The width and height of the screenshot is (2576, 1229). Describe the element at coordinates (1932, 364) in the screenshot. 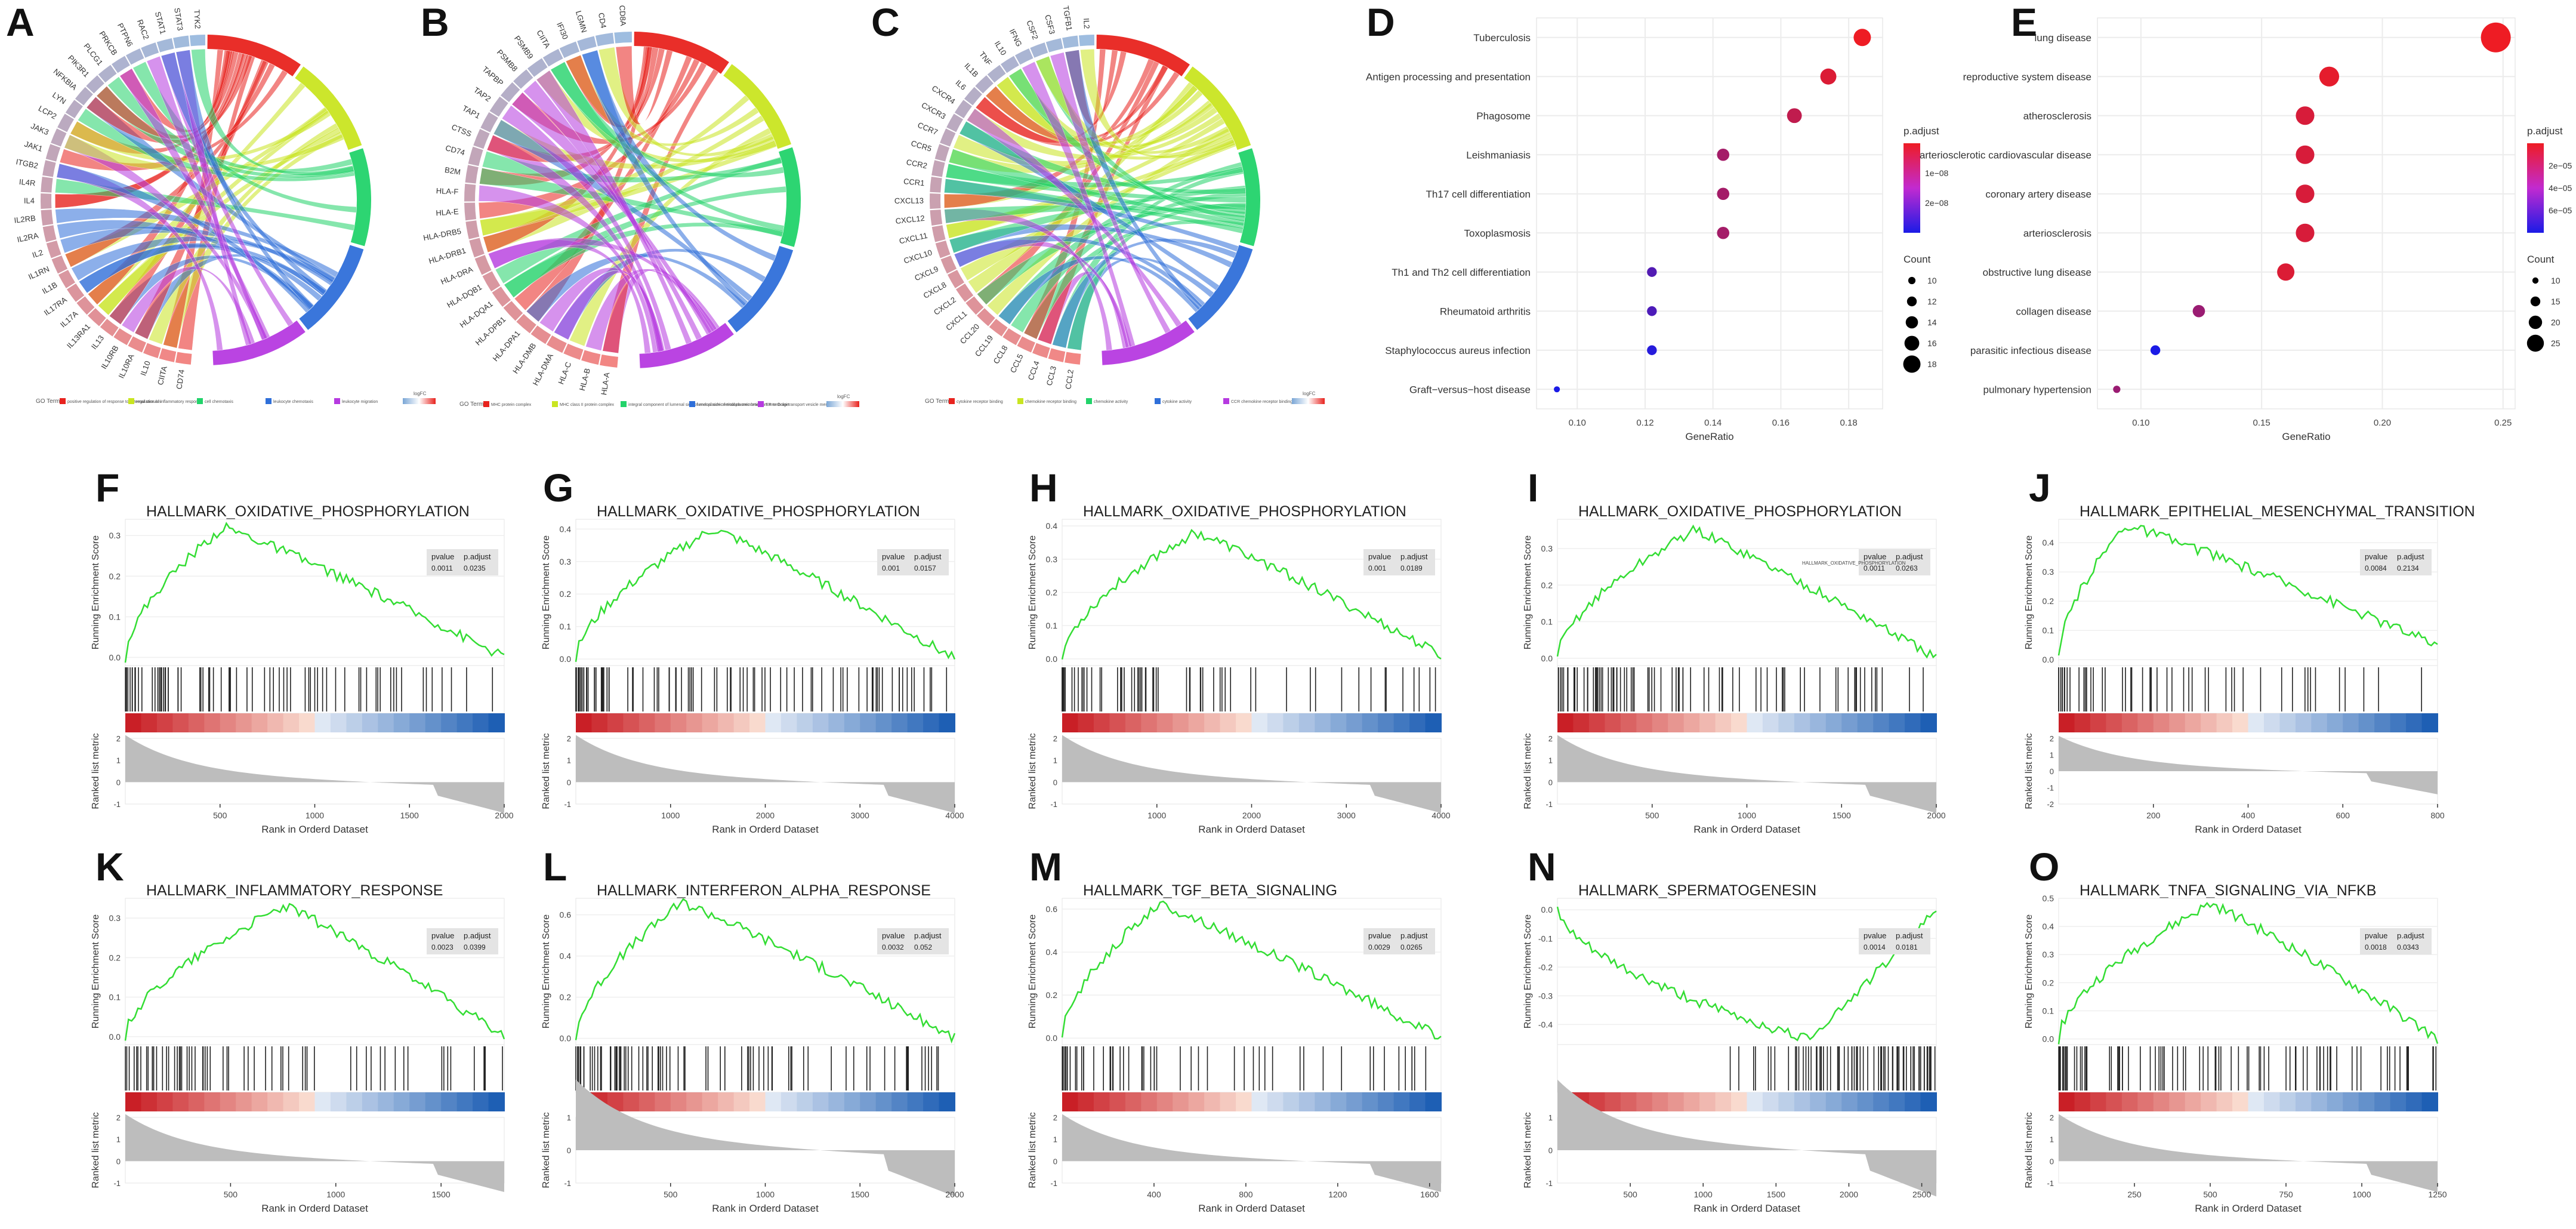

I see `legend-size-tick: 18` at that location.